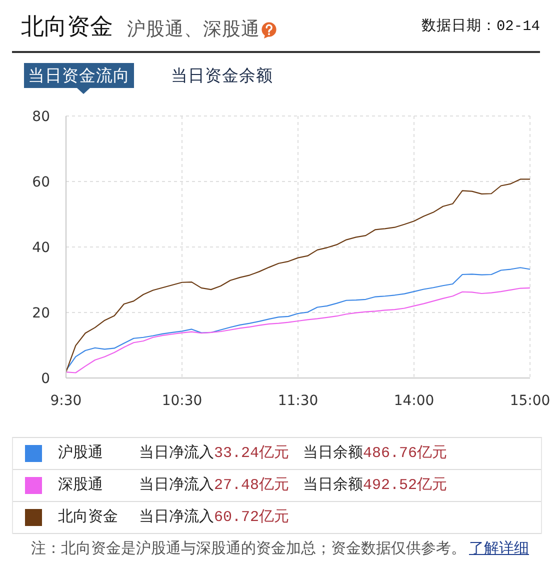 The image size is (552, 564). What do you see at coordinates (41, 116) in the screenshot?
I see `y-tick-label: 80` at bounding box center [41, 116].